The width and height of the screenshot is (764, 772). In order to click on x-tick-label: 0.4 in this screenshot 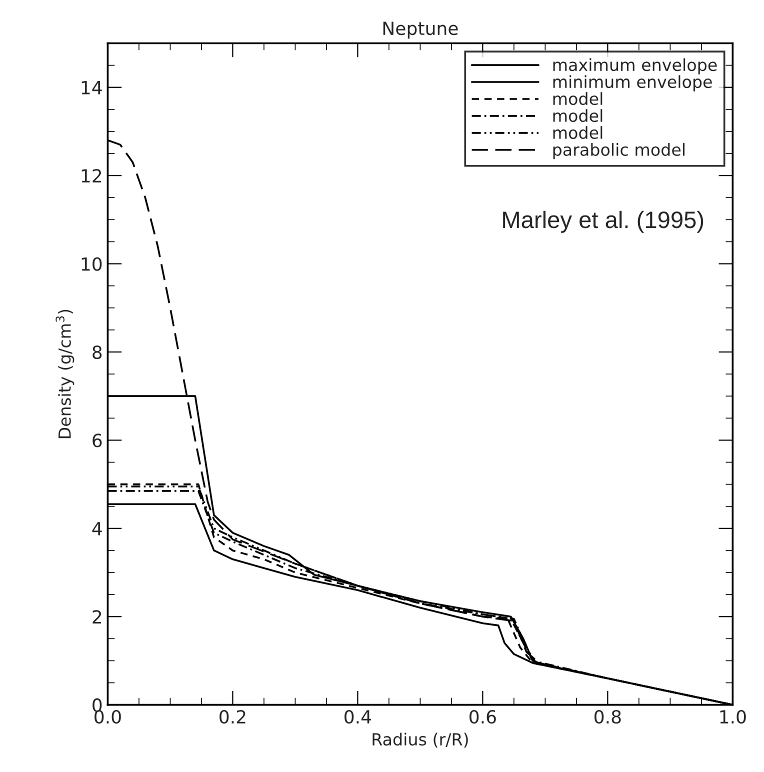, I will do `click(358, 717)`.